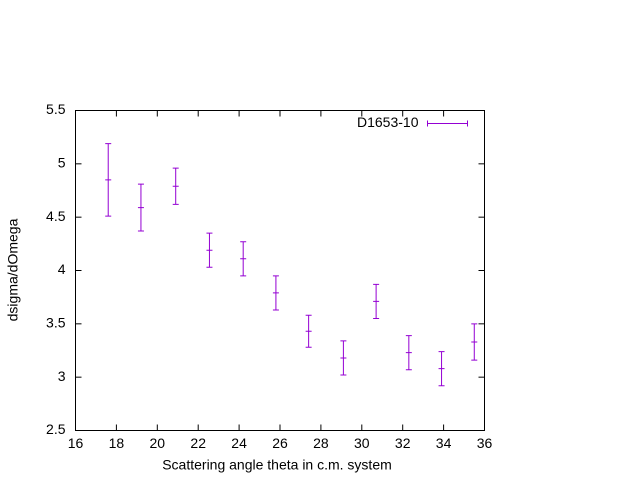 Image resolution: width=640 pixels, height=480 pixels. What do you see at coordinates (321, 443) in the screenshot?
I see `x-tick-label: 28` at bounding box center [321, 443].